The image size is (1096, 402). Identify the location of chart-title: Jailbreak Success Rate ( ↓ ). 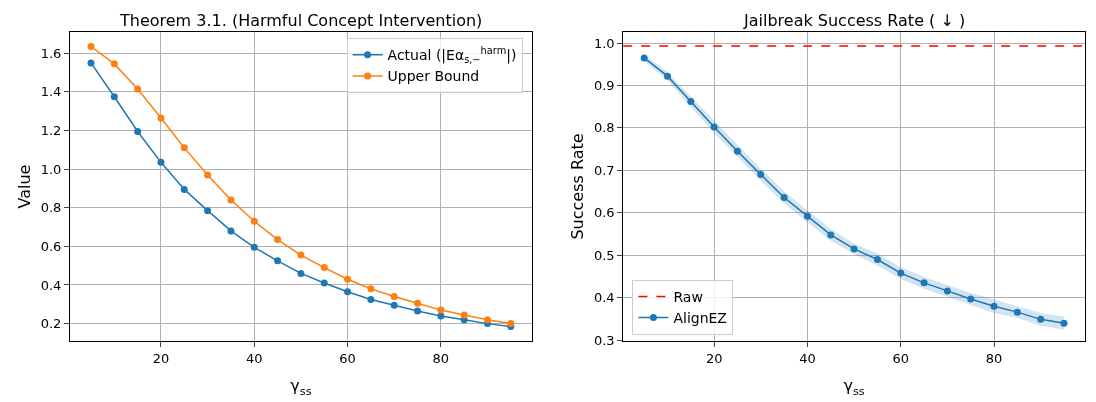
(854, 20).